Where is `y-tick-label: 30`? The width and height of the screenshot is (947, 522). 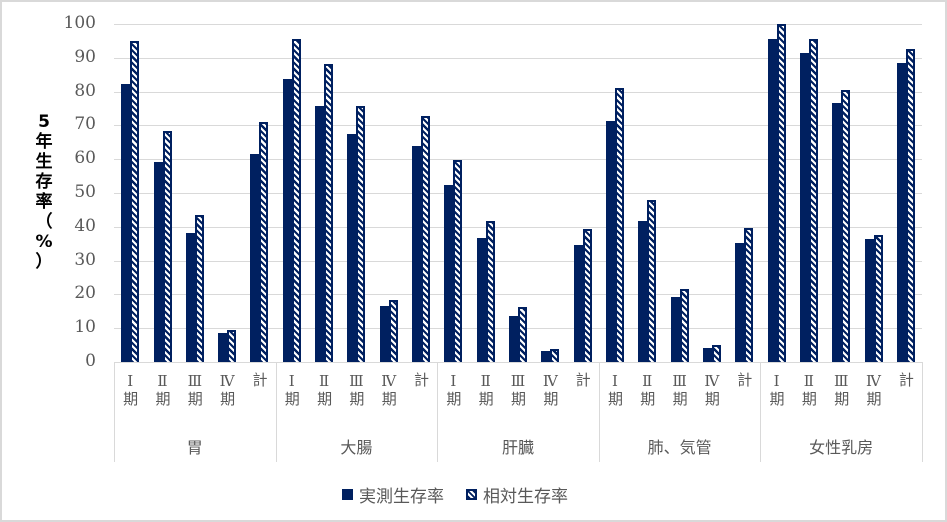
y-tick-label: 30 is located at coordinates (85, 260).